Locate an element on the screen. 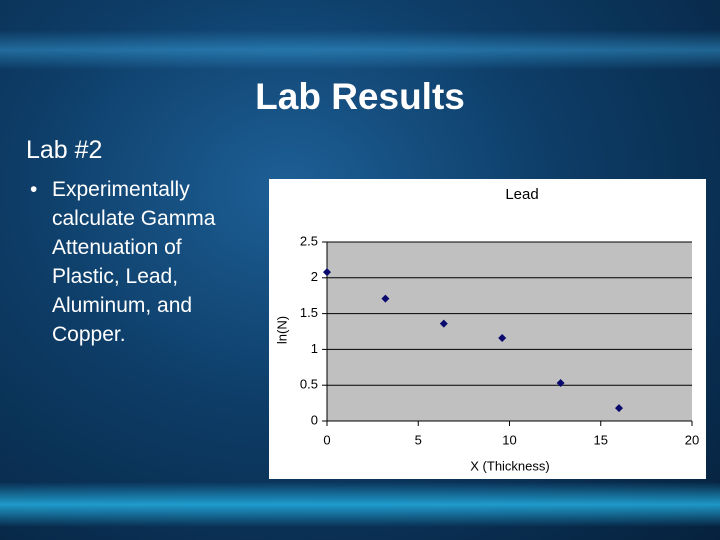 The width and height of the screenshot is (720, 540). x-tick-label: 10 is located at coordinates (509, 439).